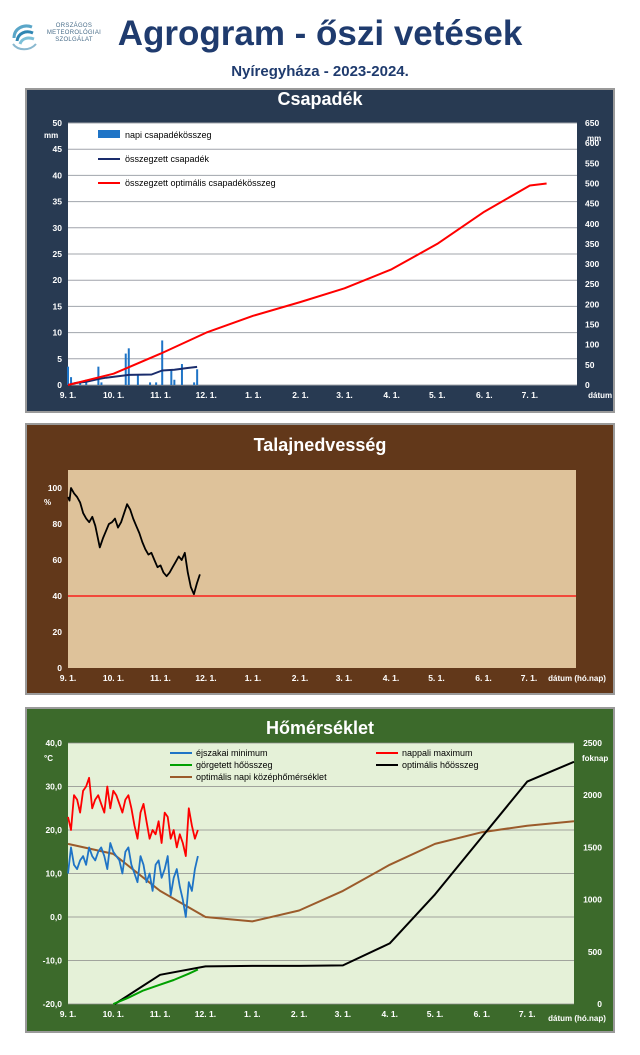 This screenshot has height=1055, width=640. Describe the element at coordinates (592, 325) in the screenshot. I see `y-right-tick-label: 150` at that location.